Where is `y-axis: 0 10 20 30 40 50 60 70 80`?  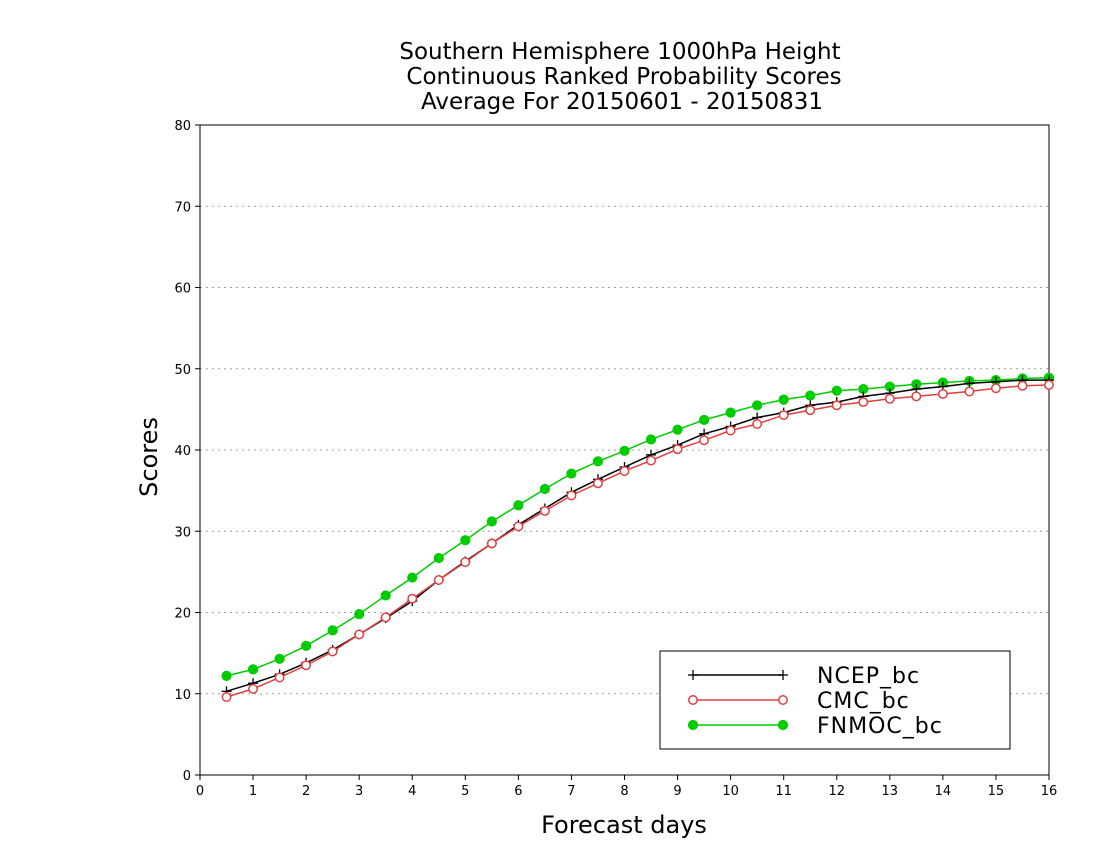
y-axis: 0 10 20 30 40 50 60 70 80 is located at coordinates (187, 451).